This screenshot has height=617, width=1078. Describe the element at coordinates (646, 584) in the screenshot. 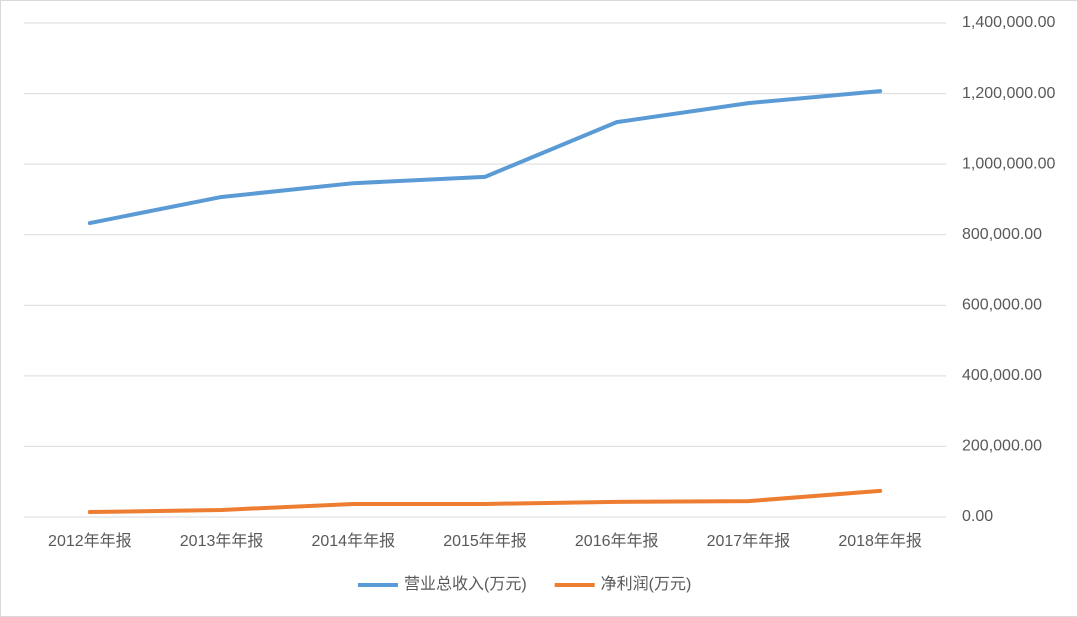

I see `legend-label: 净利润(万元)` at that location.